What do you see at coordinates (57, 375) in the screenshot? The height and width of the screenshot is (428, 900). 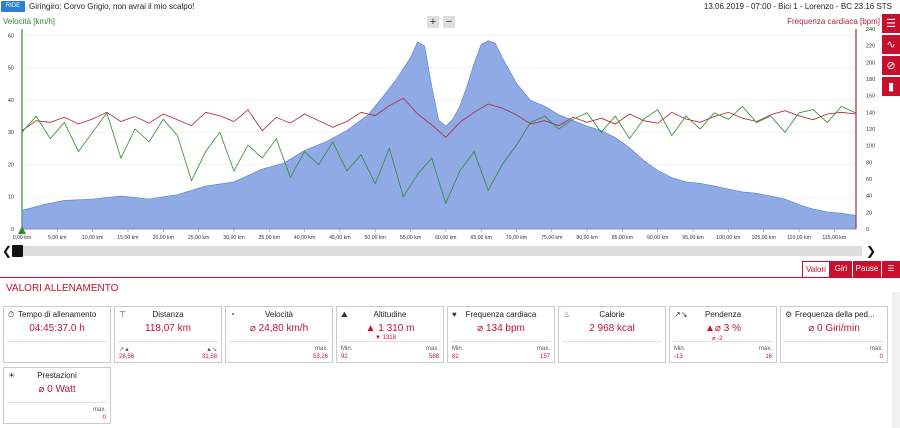 I see `card-title: Prestazioni` at bounding box center [57, 375].